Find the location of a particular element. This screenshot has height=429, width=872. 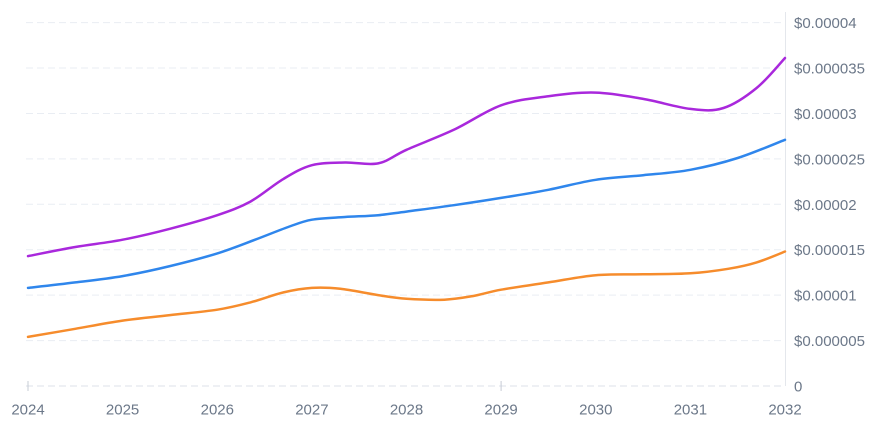

x-axis-label: 2030 is located at coordinates (595, 410).